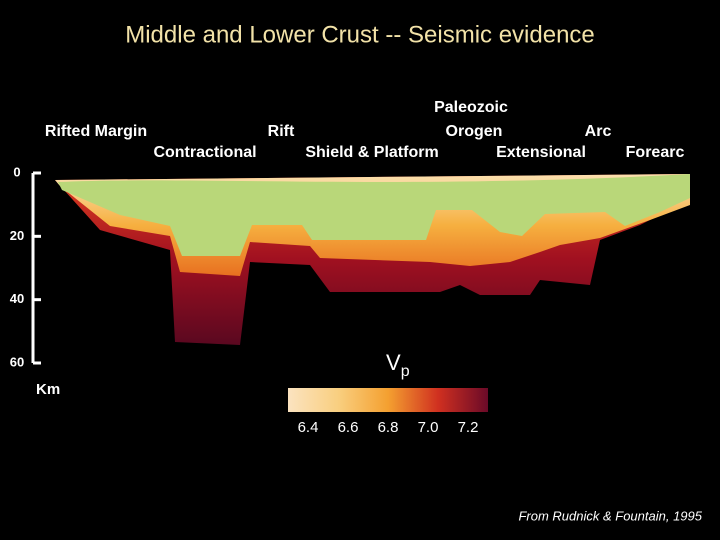  What do you see at coordinates (35, 281) in the screenshot?
I see `depth-axis: Km 0 20 40 60` at bounding box center [35, 281].